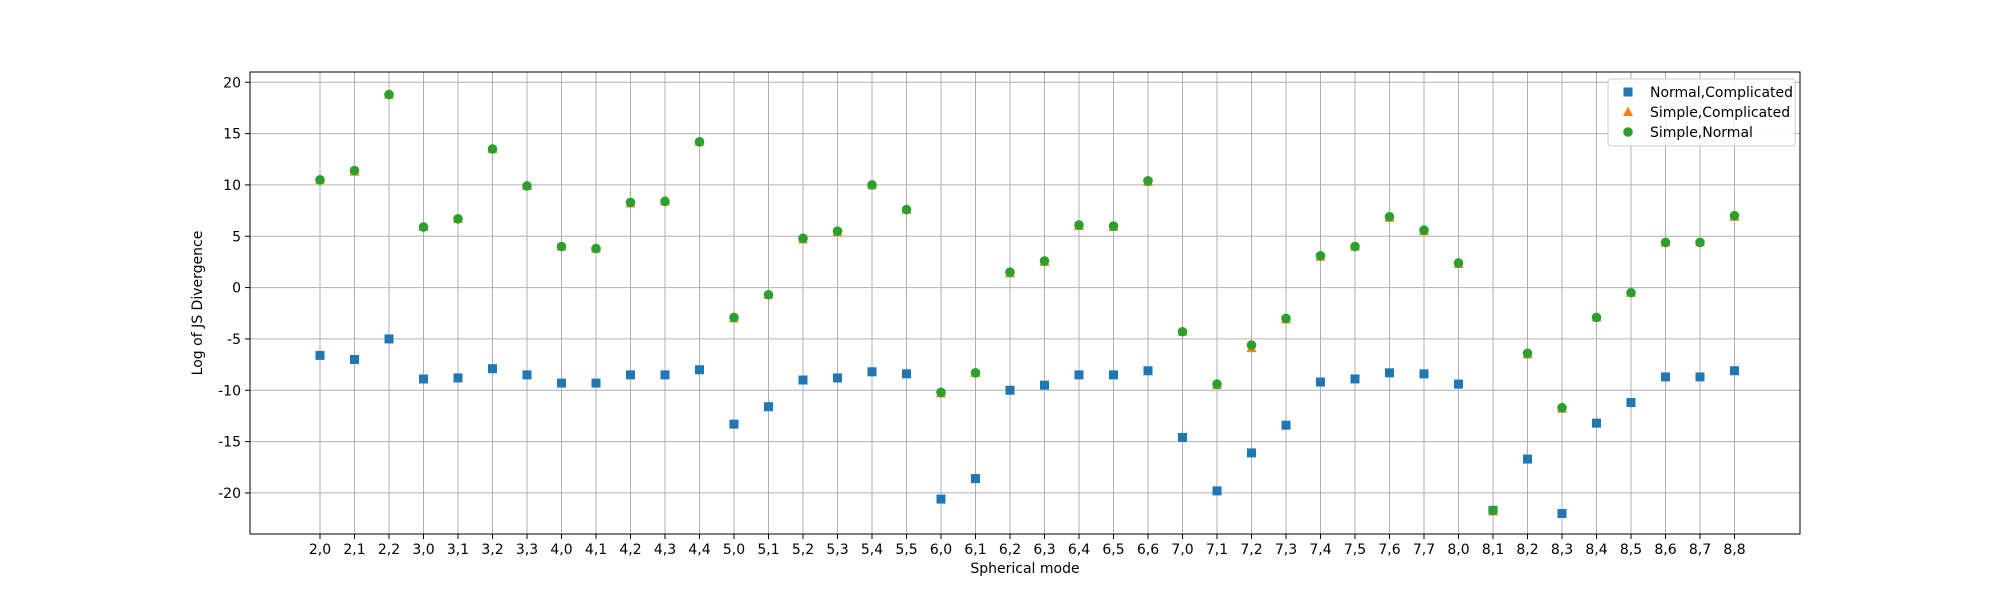  Describe the element at coordinates (1024, 569) in the screenshot. I see `x-axis-title: Spherical mode` at that location.